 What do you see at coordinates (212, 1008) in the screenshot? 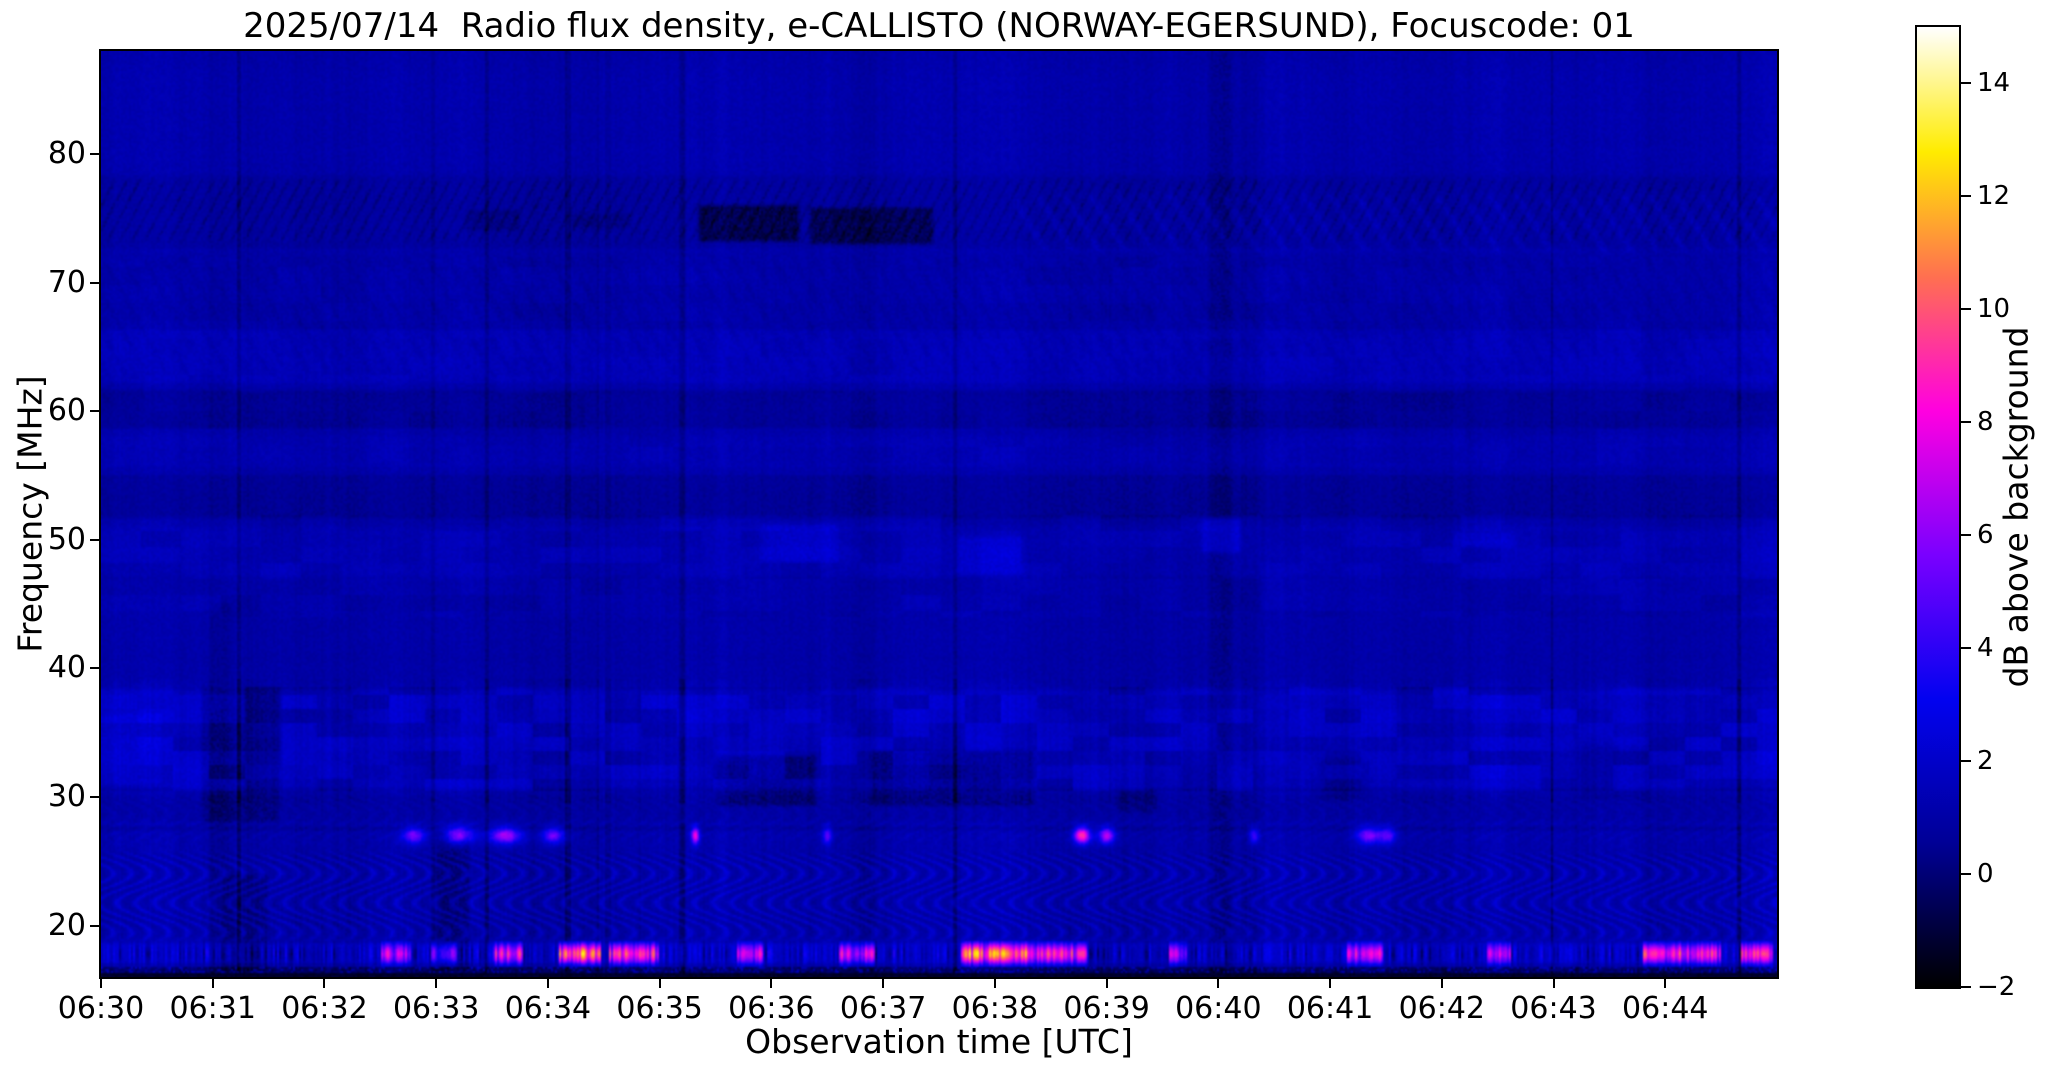
I see `x-tick-label: 06:31` at bounding box center [212, 1008].